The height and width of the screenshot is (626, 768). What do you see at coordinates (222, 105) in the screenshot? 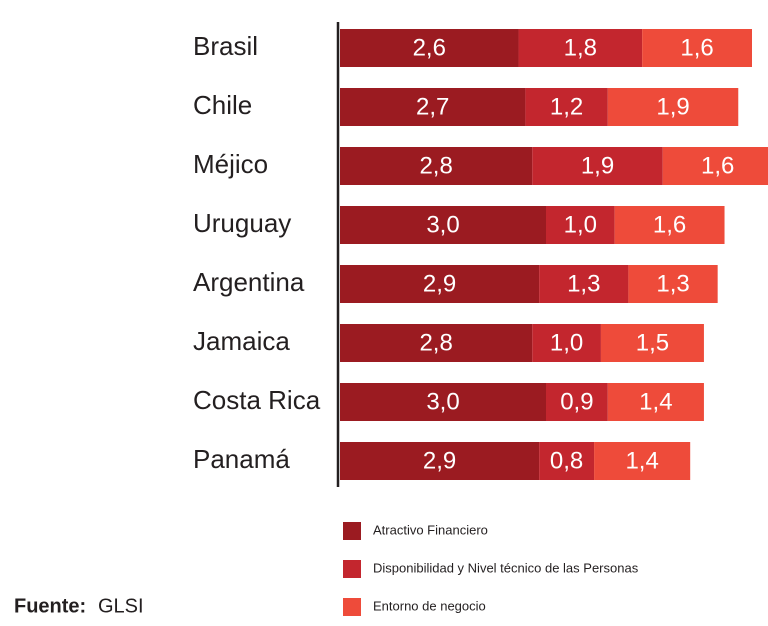
I see `category-label: Chile` at bounding box center [222, 105].